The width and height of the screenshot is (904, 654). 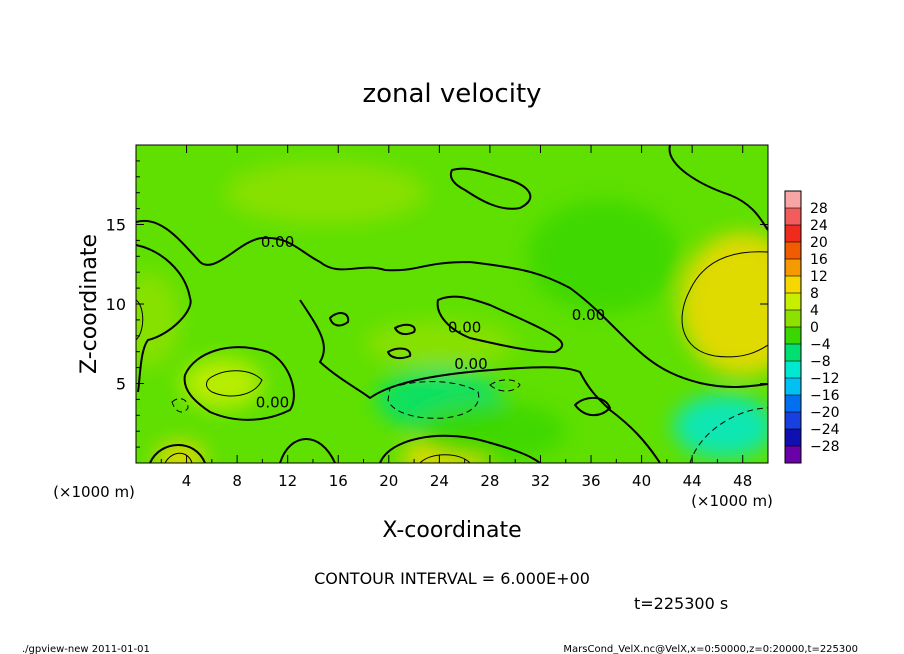 What do you see at coordinates (819, 226) in the screenshot?
I see `colorbar-label-1: 24` at bounding box center [819, 226].